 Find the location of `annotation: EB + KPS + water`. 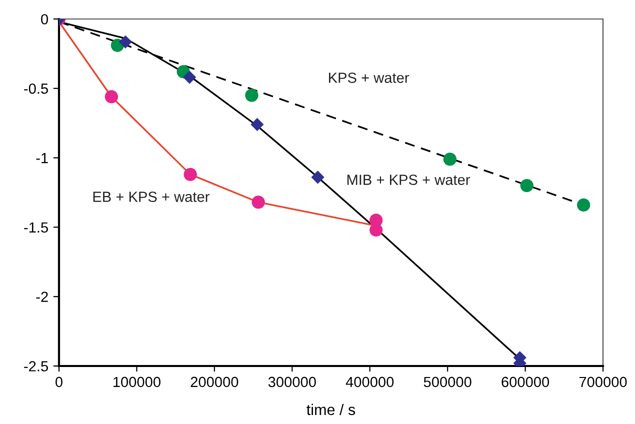

annotation: EB + KPS + water is located at coordinates (151, 197).